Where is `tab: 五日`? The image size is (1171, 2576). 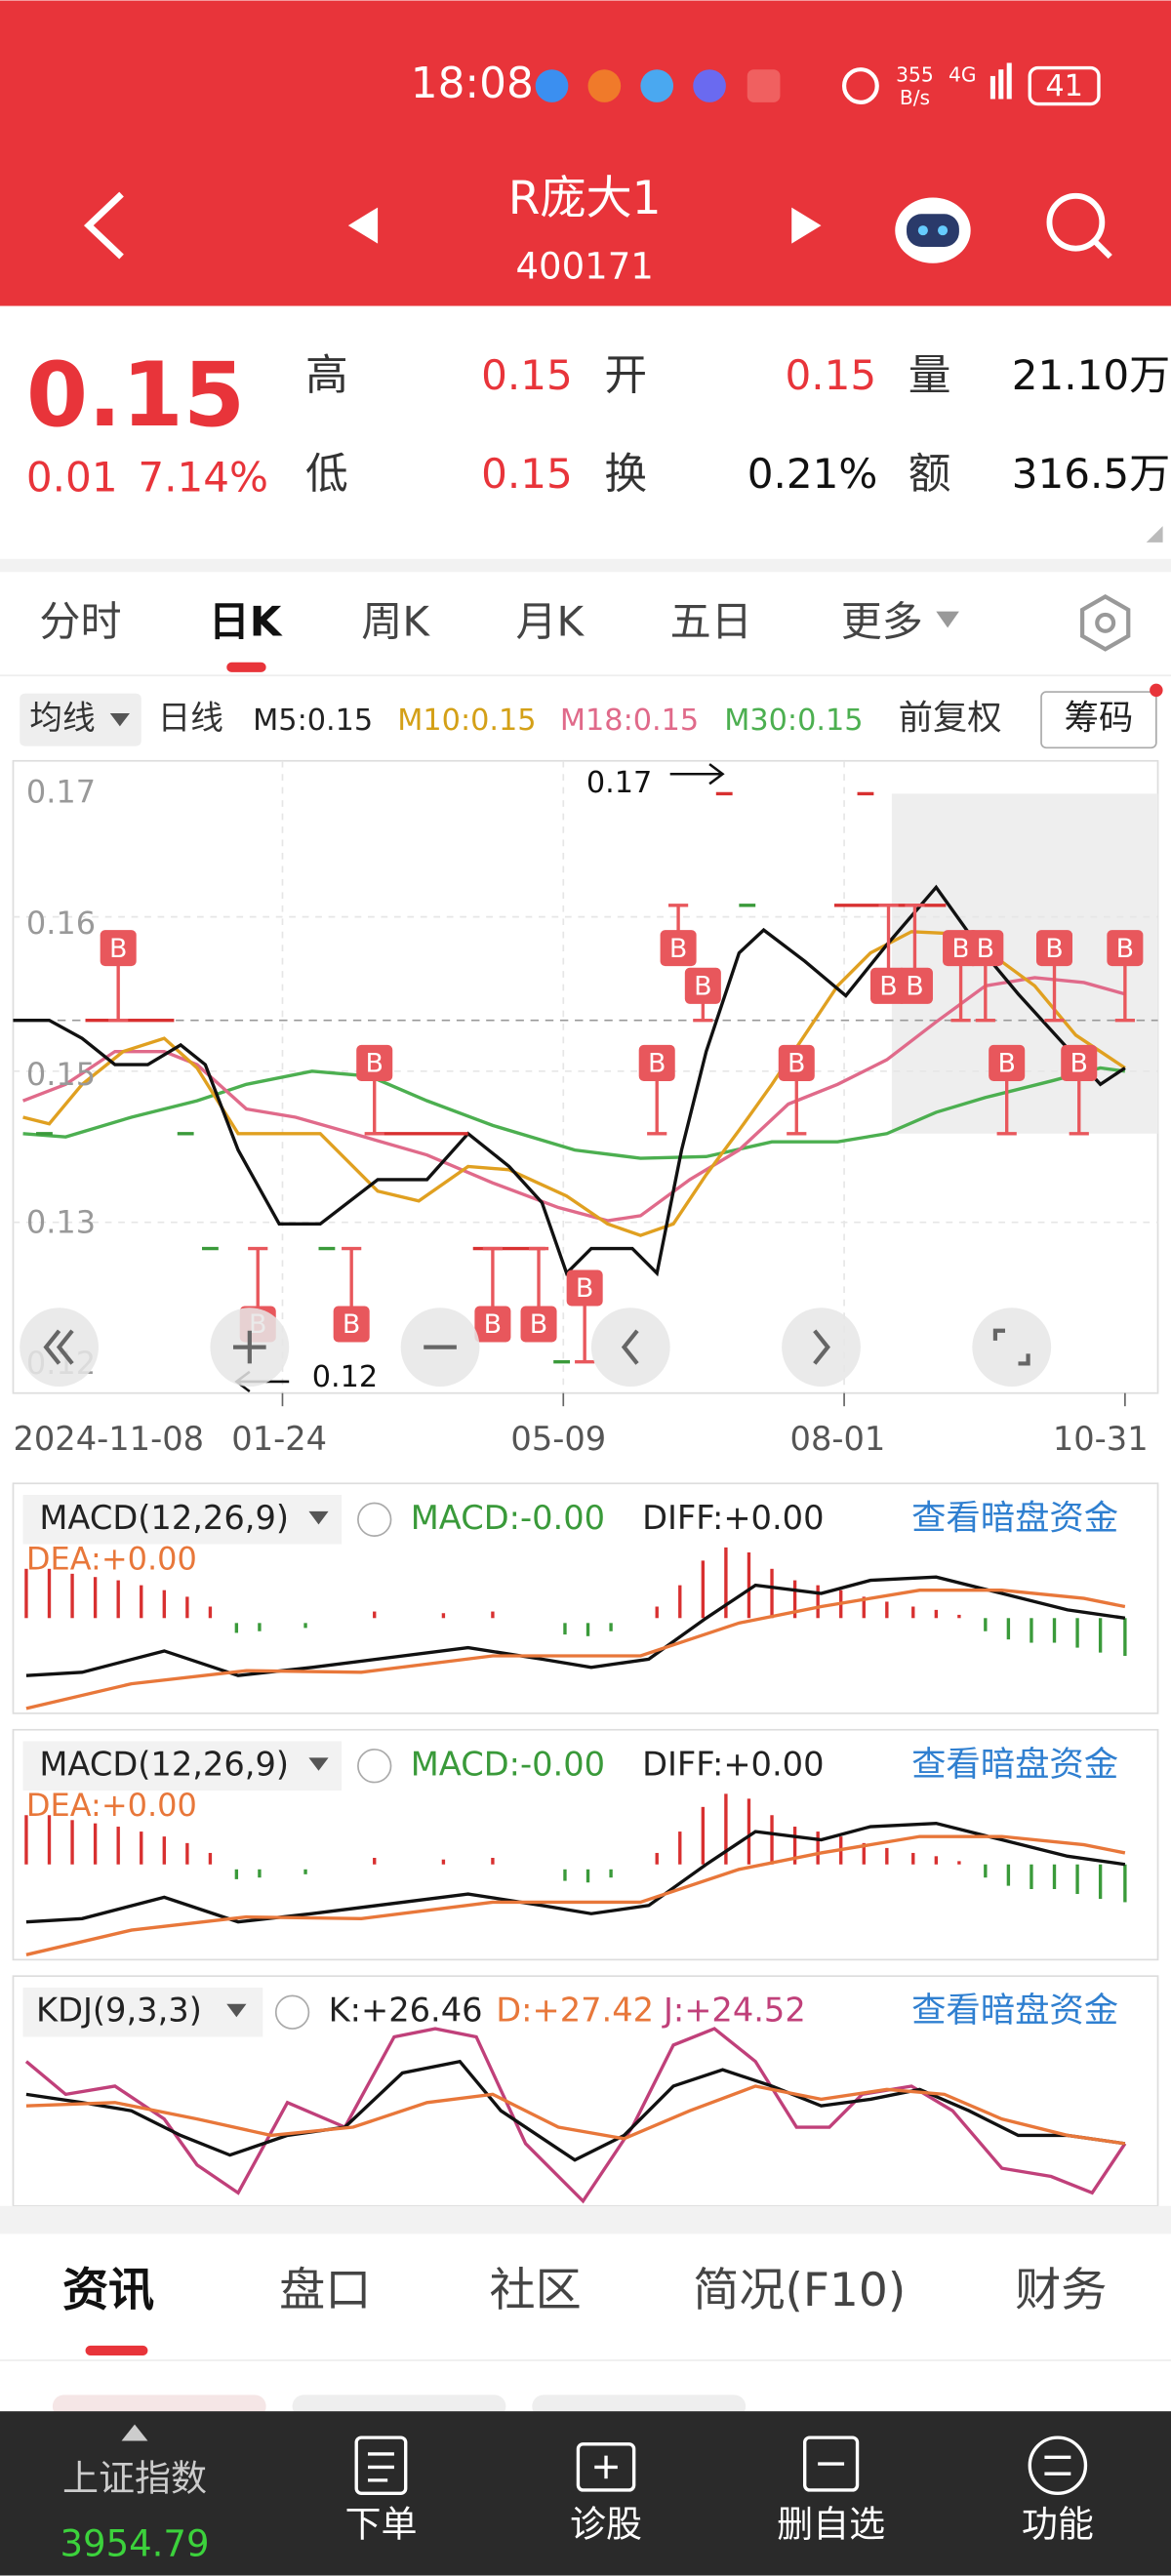 tab: 五日 is located at coordinates (711, 622).